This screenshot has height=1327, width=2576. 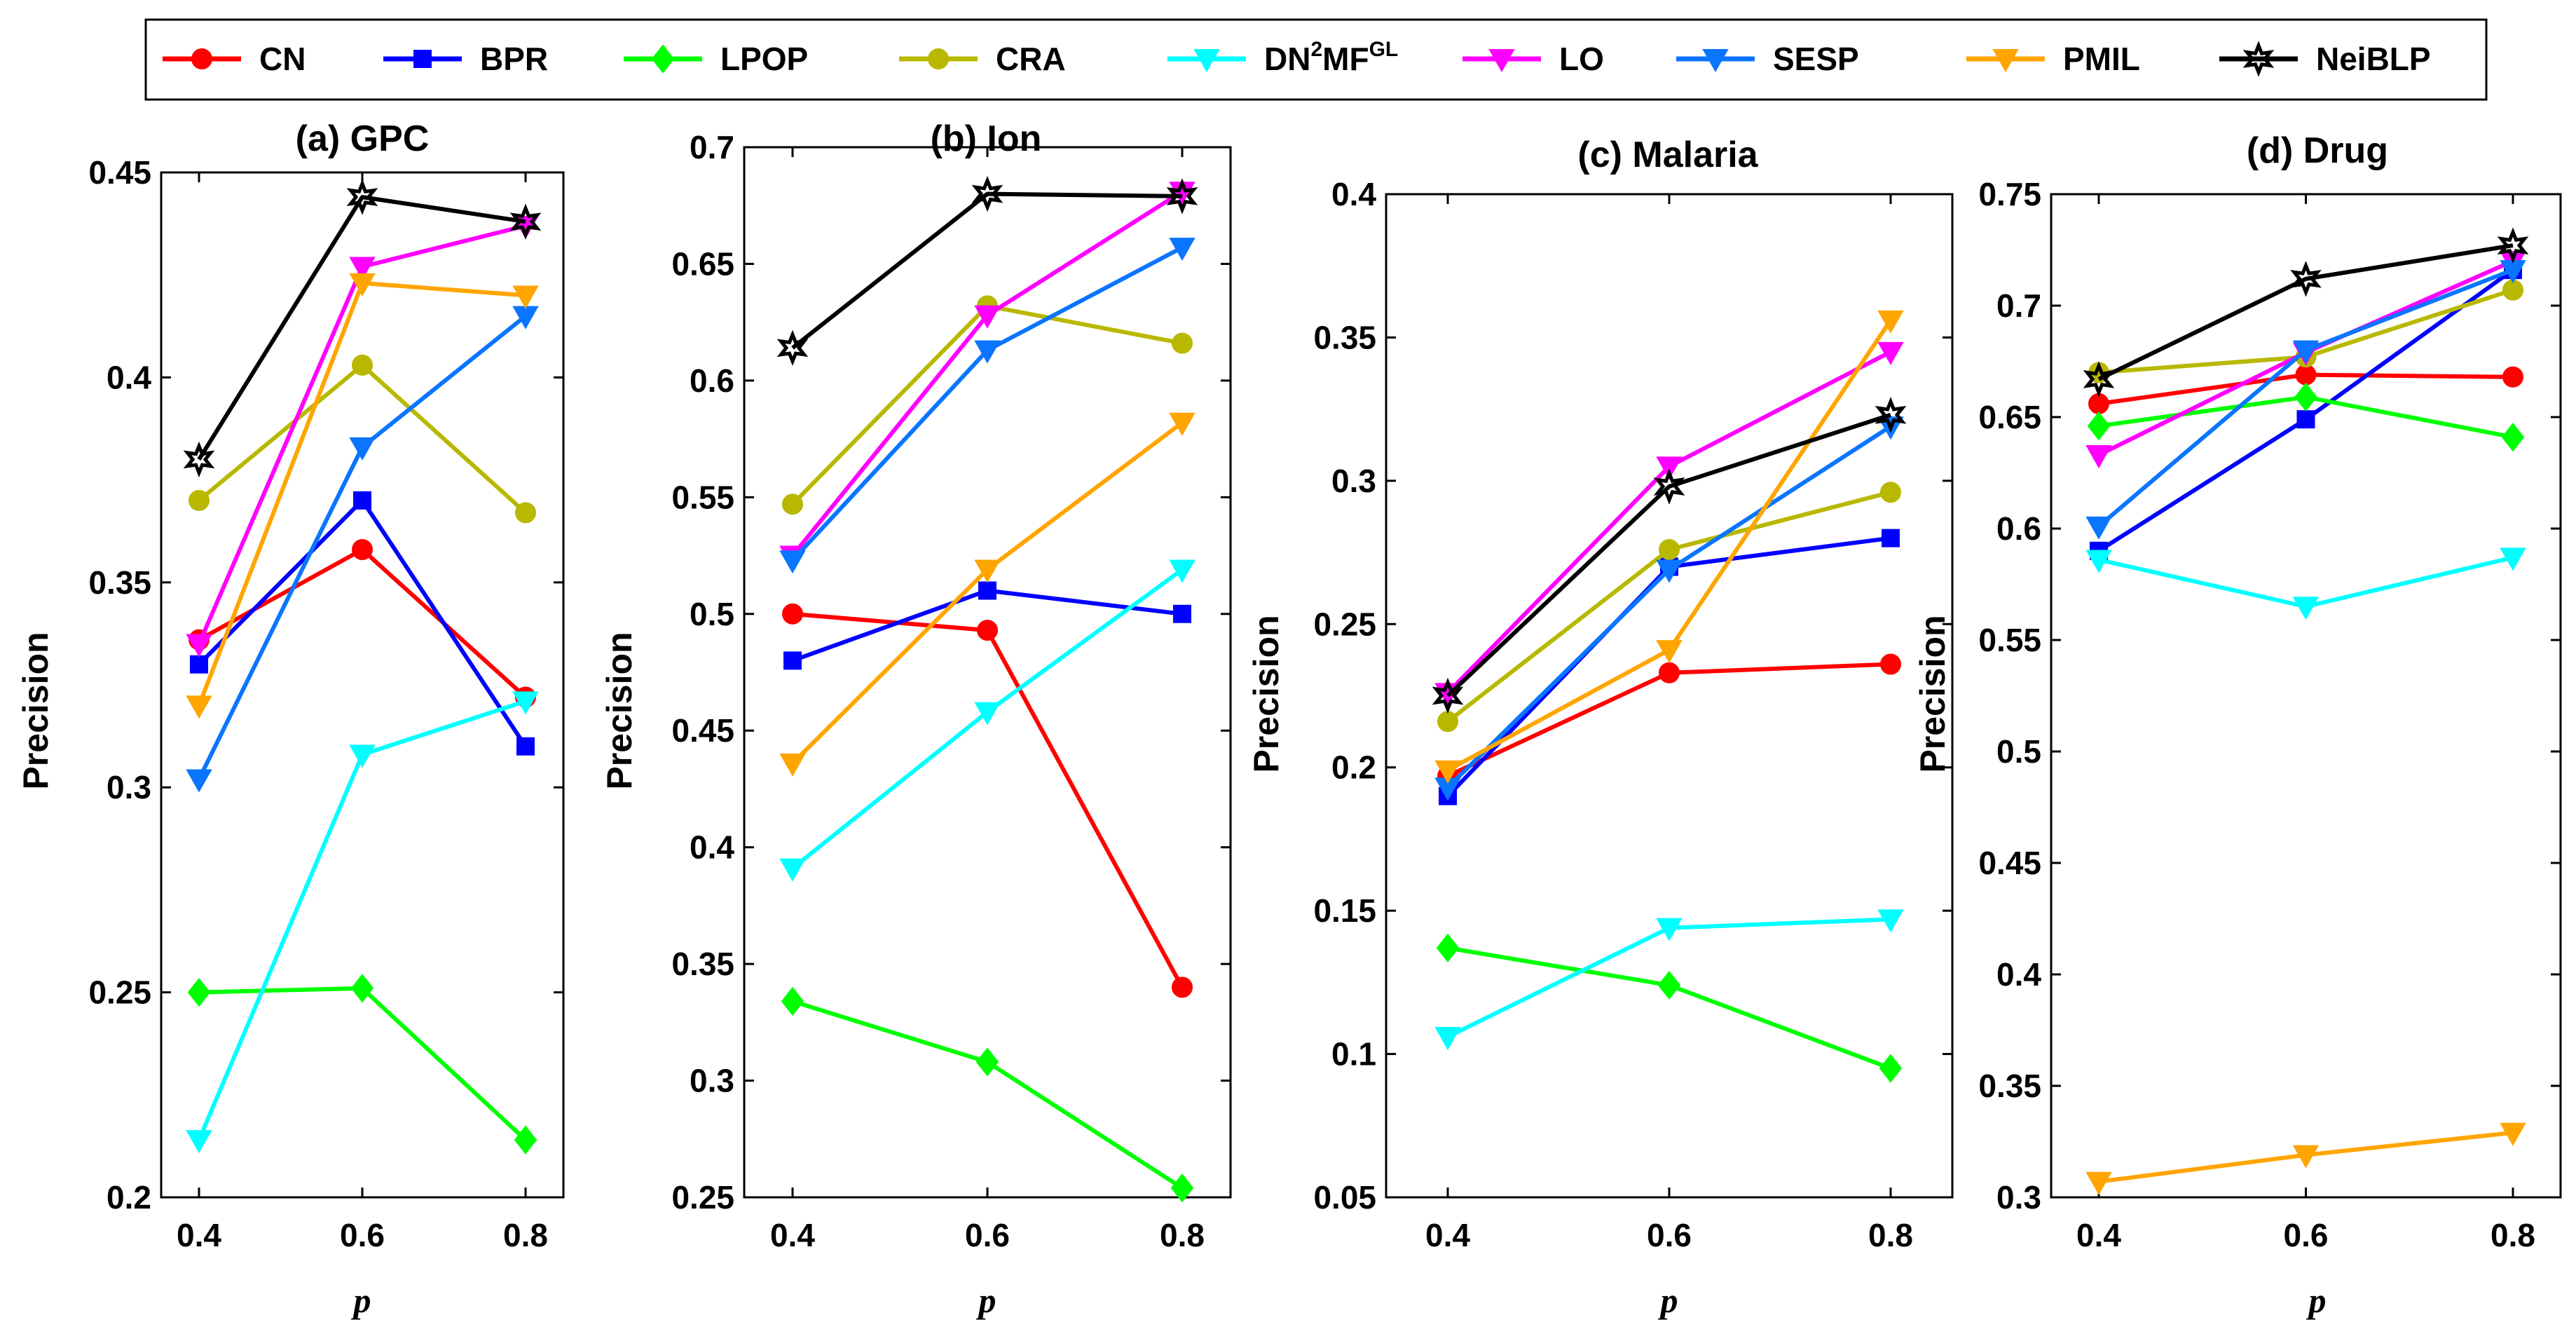 What do you see at coordinates (2018, 528) in the screenshot?
I see `y-tick-label: 0.6` at bounding box center [2018, 528].